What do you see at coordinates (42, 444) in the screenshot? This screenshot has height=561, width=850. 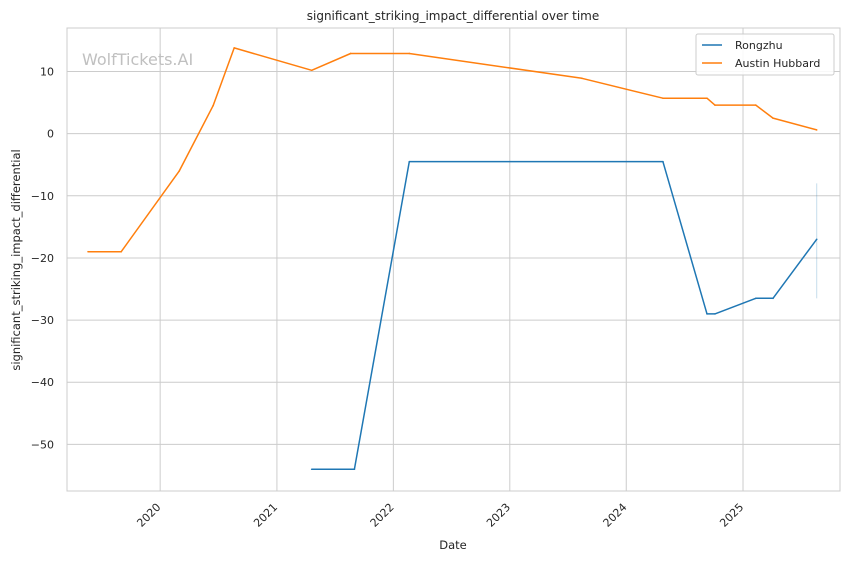 I see `y-tick-label: −50` at bounding box center [42, 444].